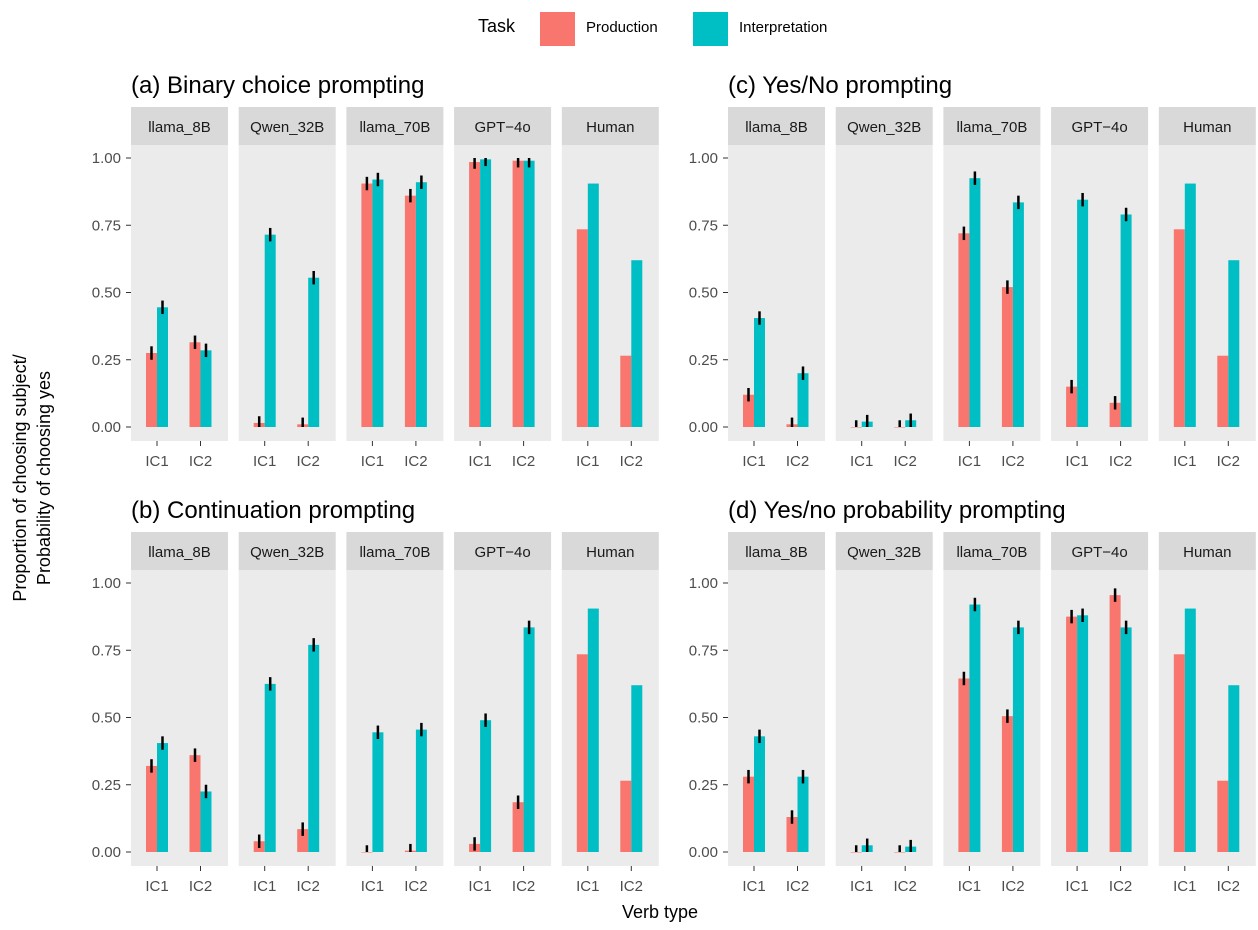 Image resolution: width=1258 pixels, height=930 pixels. I want to click on panel-title: (b) Continuation prompting, so click(273, 510).